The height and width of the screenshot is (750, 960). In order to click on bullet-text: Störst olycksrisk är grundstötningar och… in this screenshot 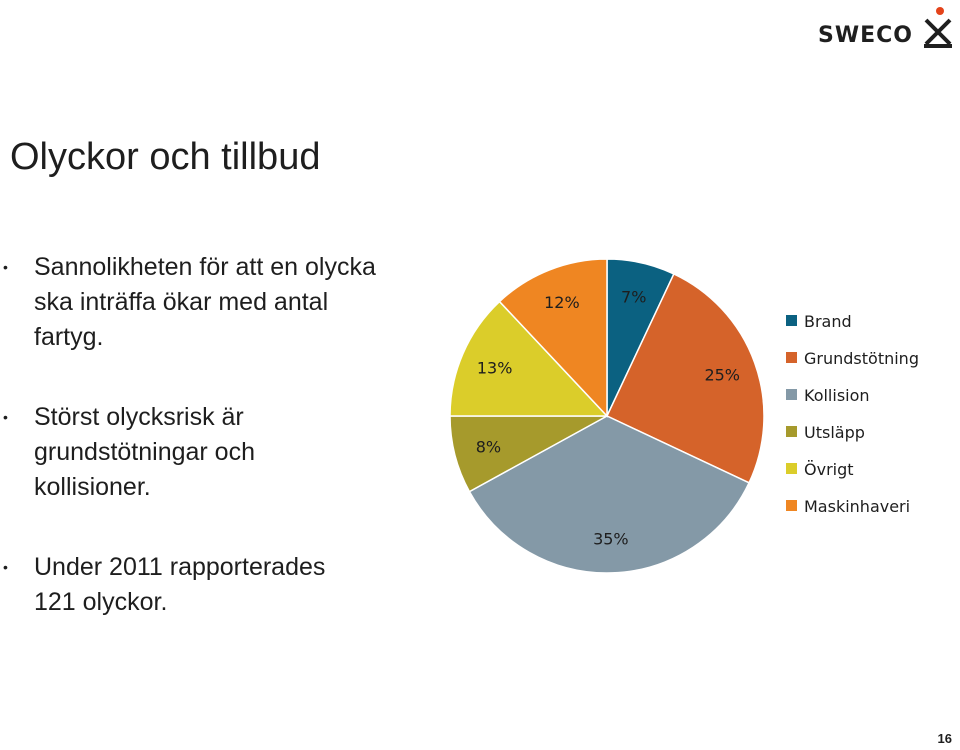, I will do `click(144, 452)`.